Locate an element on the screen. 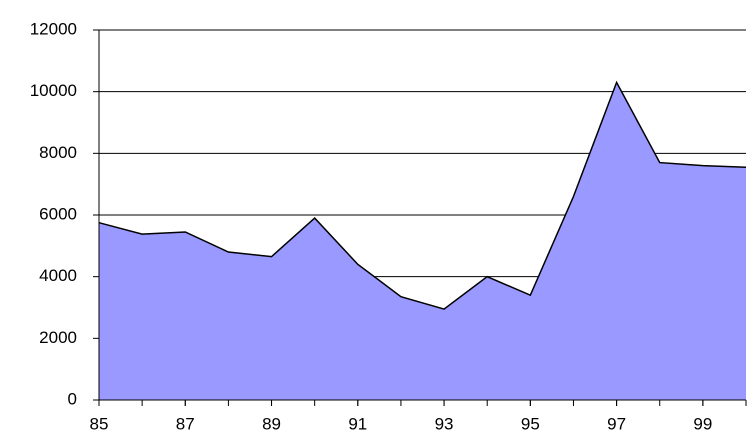 The image size is (747, 444). x-tick-label: 93 is located at coordinates (444, 423).